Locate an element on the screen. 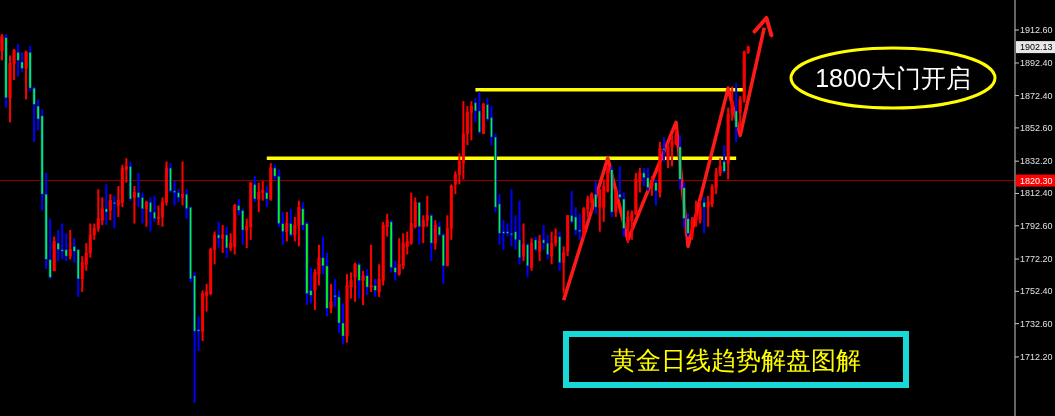  y-tick-label: 1772.20 is located at coordinates (1036, 259).